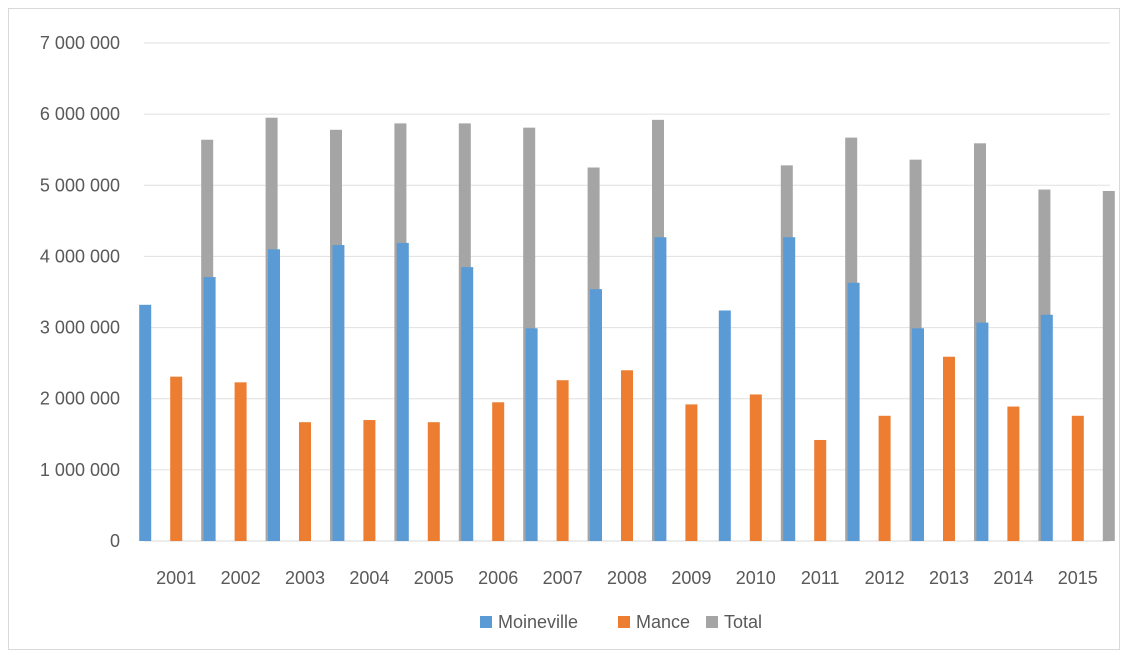 The image size is (1124, 655). What do you see at coordinates (176, 578) in the screenshot?
I see `x-tick-label: 2001` at bounding box center [176, 578].